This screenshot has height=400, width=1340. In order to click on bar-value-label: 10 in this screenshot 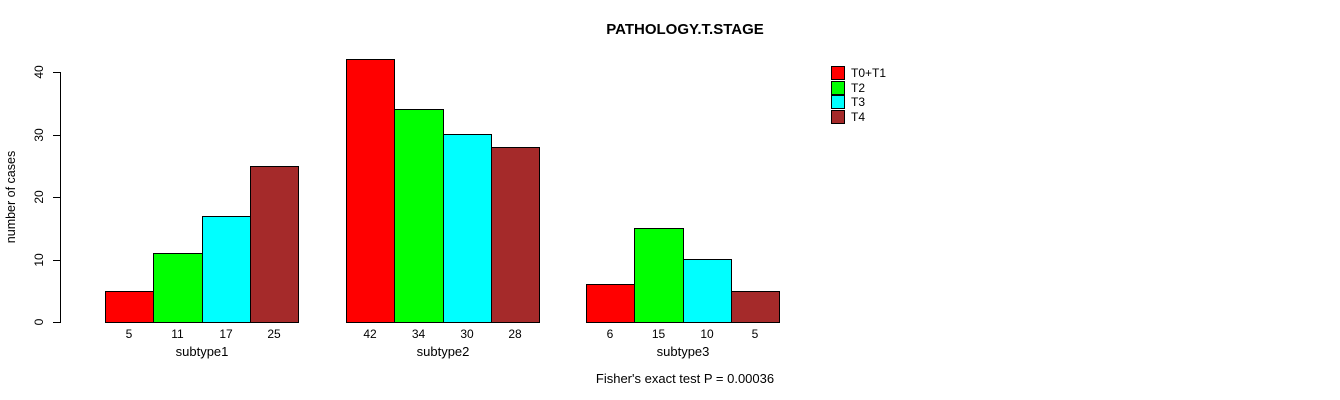, I will do `click(707, 334)`.